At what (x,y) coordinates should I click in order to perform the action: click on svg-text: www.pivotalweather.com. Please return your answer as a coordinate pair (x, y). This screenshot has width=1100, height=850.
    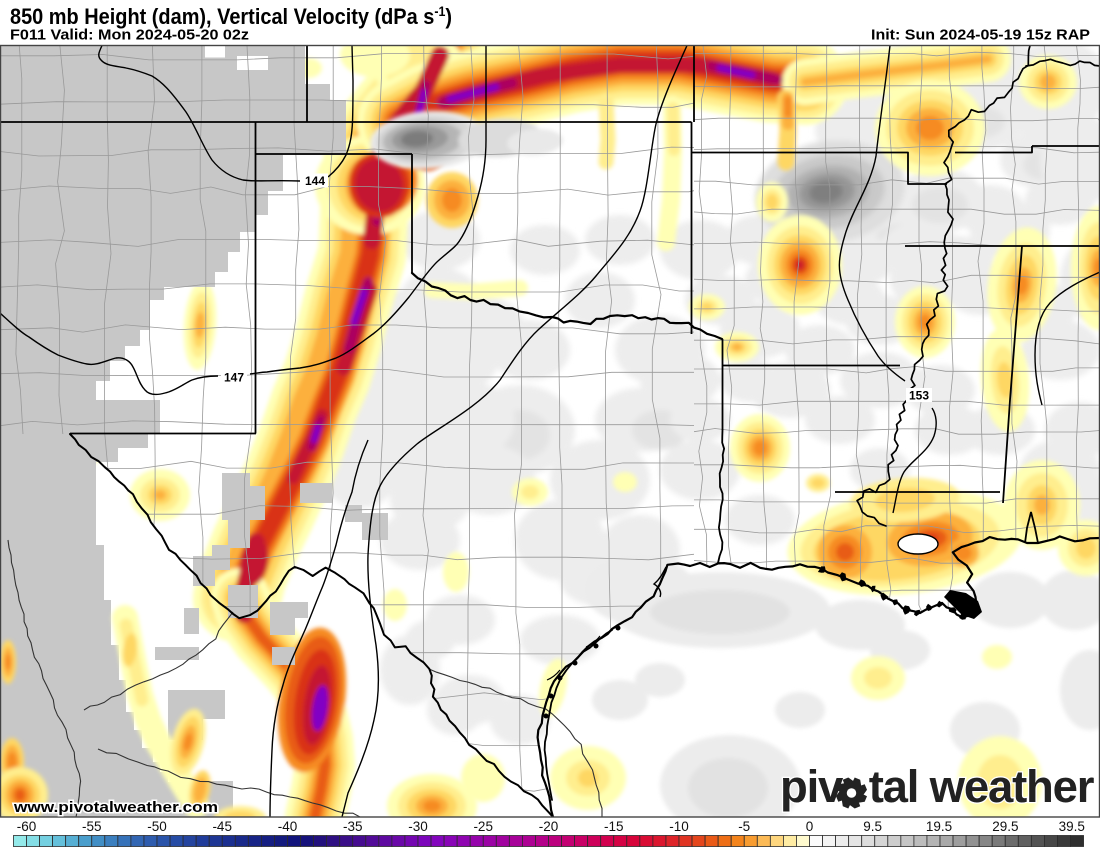
    Looking at the image, I should click on (115, 807).